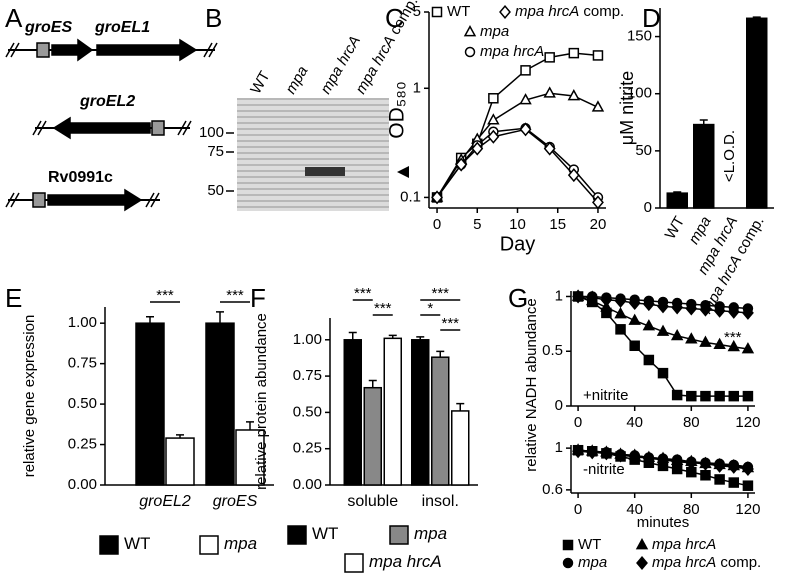 The height and width of the screenshot is (578, 793). I want to click on y-axis-label: OD₅₈₀, so click(397, 109).